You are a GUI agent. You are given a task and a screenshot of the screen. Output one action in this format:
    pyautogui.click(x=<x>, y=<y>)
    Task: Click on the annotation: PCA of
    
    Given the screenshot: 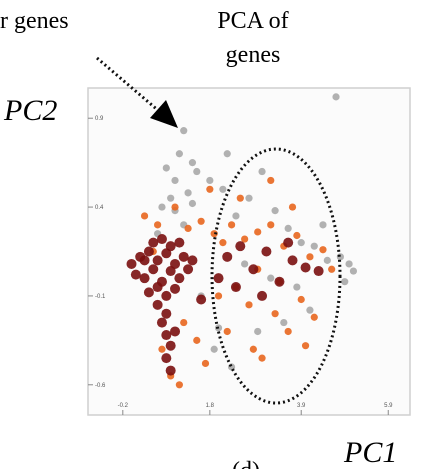 What is the action you would take?
    pyautogui.click(x=252, y=21)
    